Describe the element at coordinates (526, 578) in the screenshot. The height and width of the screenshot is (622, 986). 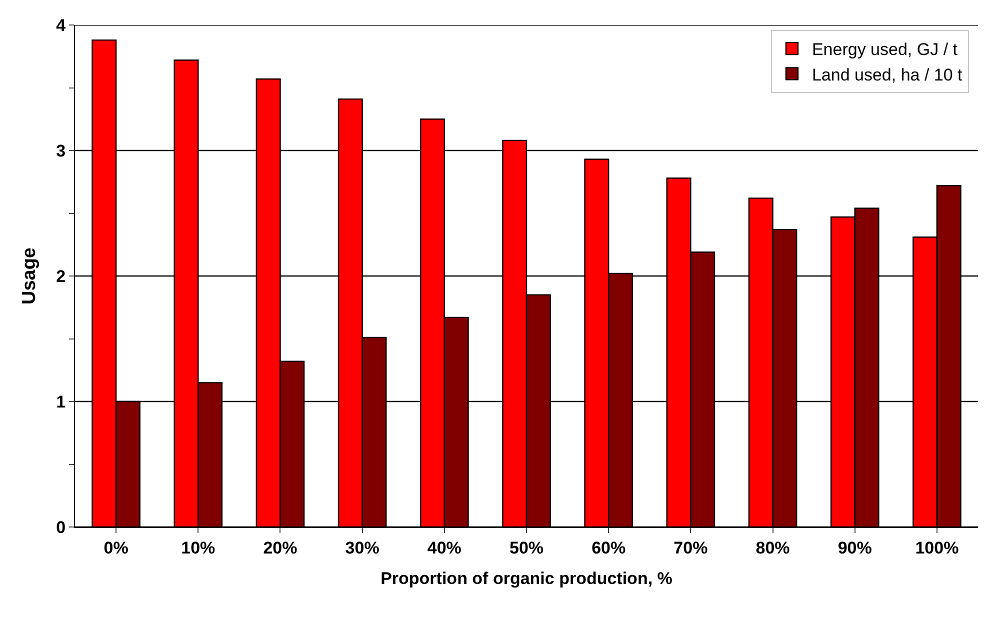
I see `x-axis-title: Proportion of organic production, %` at that location.